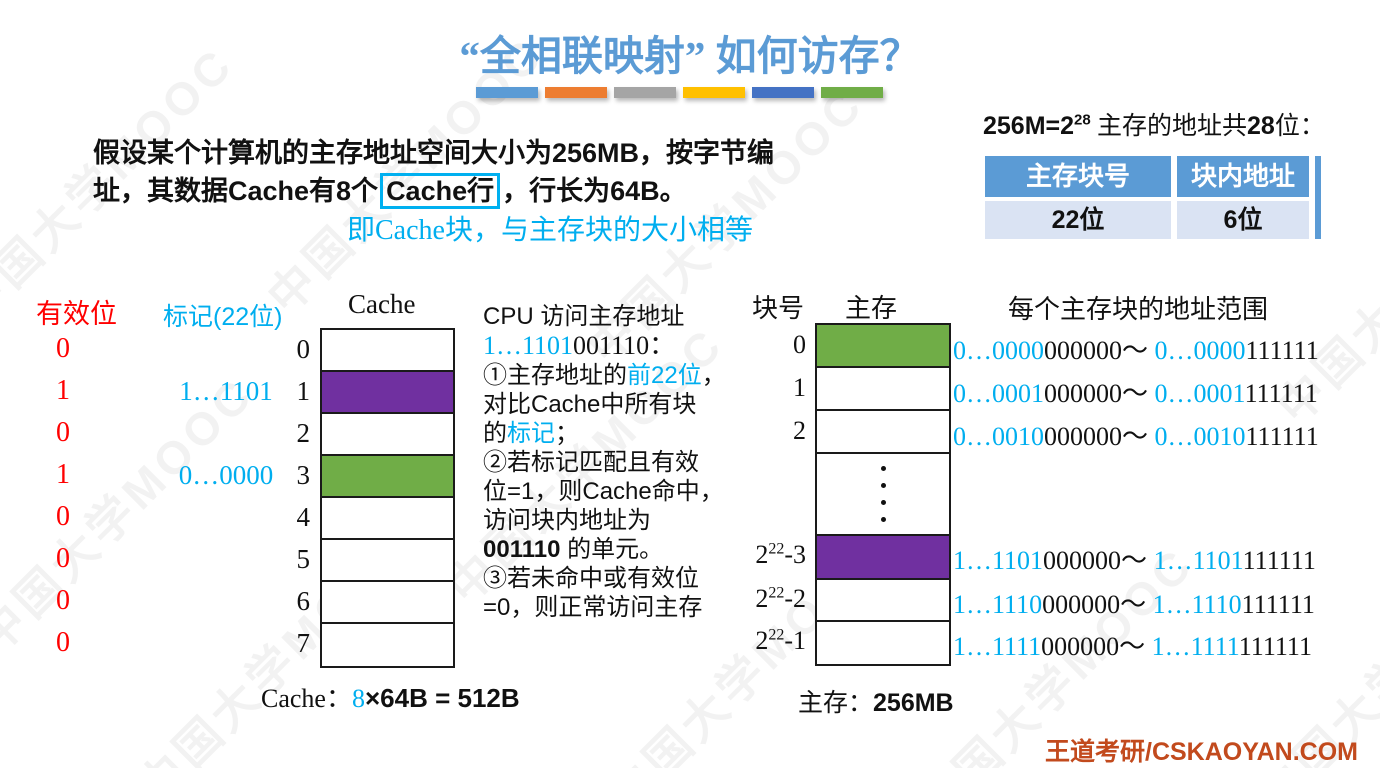 The image size is (1380, 768). What do you see at coordinates (576, 92) in the screenshot?
I see `divider-bar-orange` at bounding box center [576, 92].